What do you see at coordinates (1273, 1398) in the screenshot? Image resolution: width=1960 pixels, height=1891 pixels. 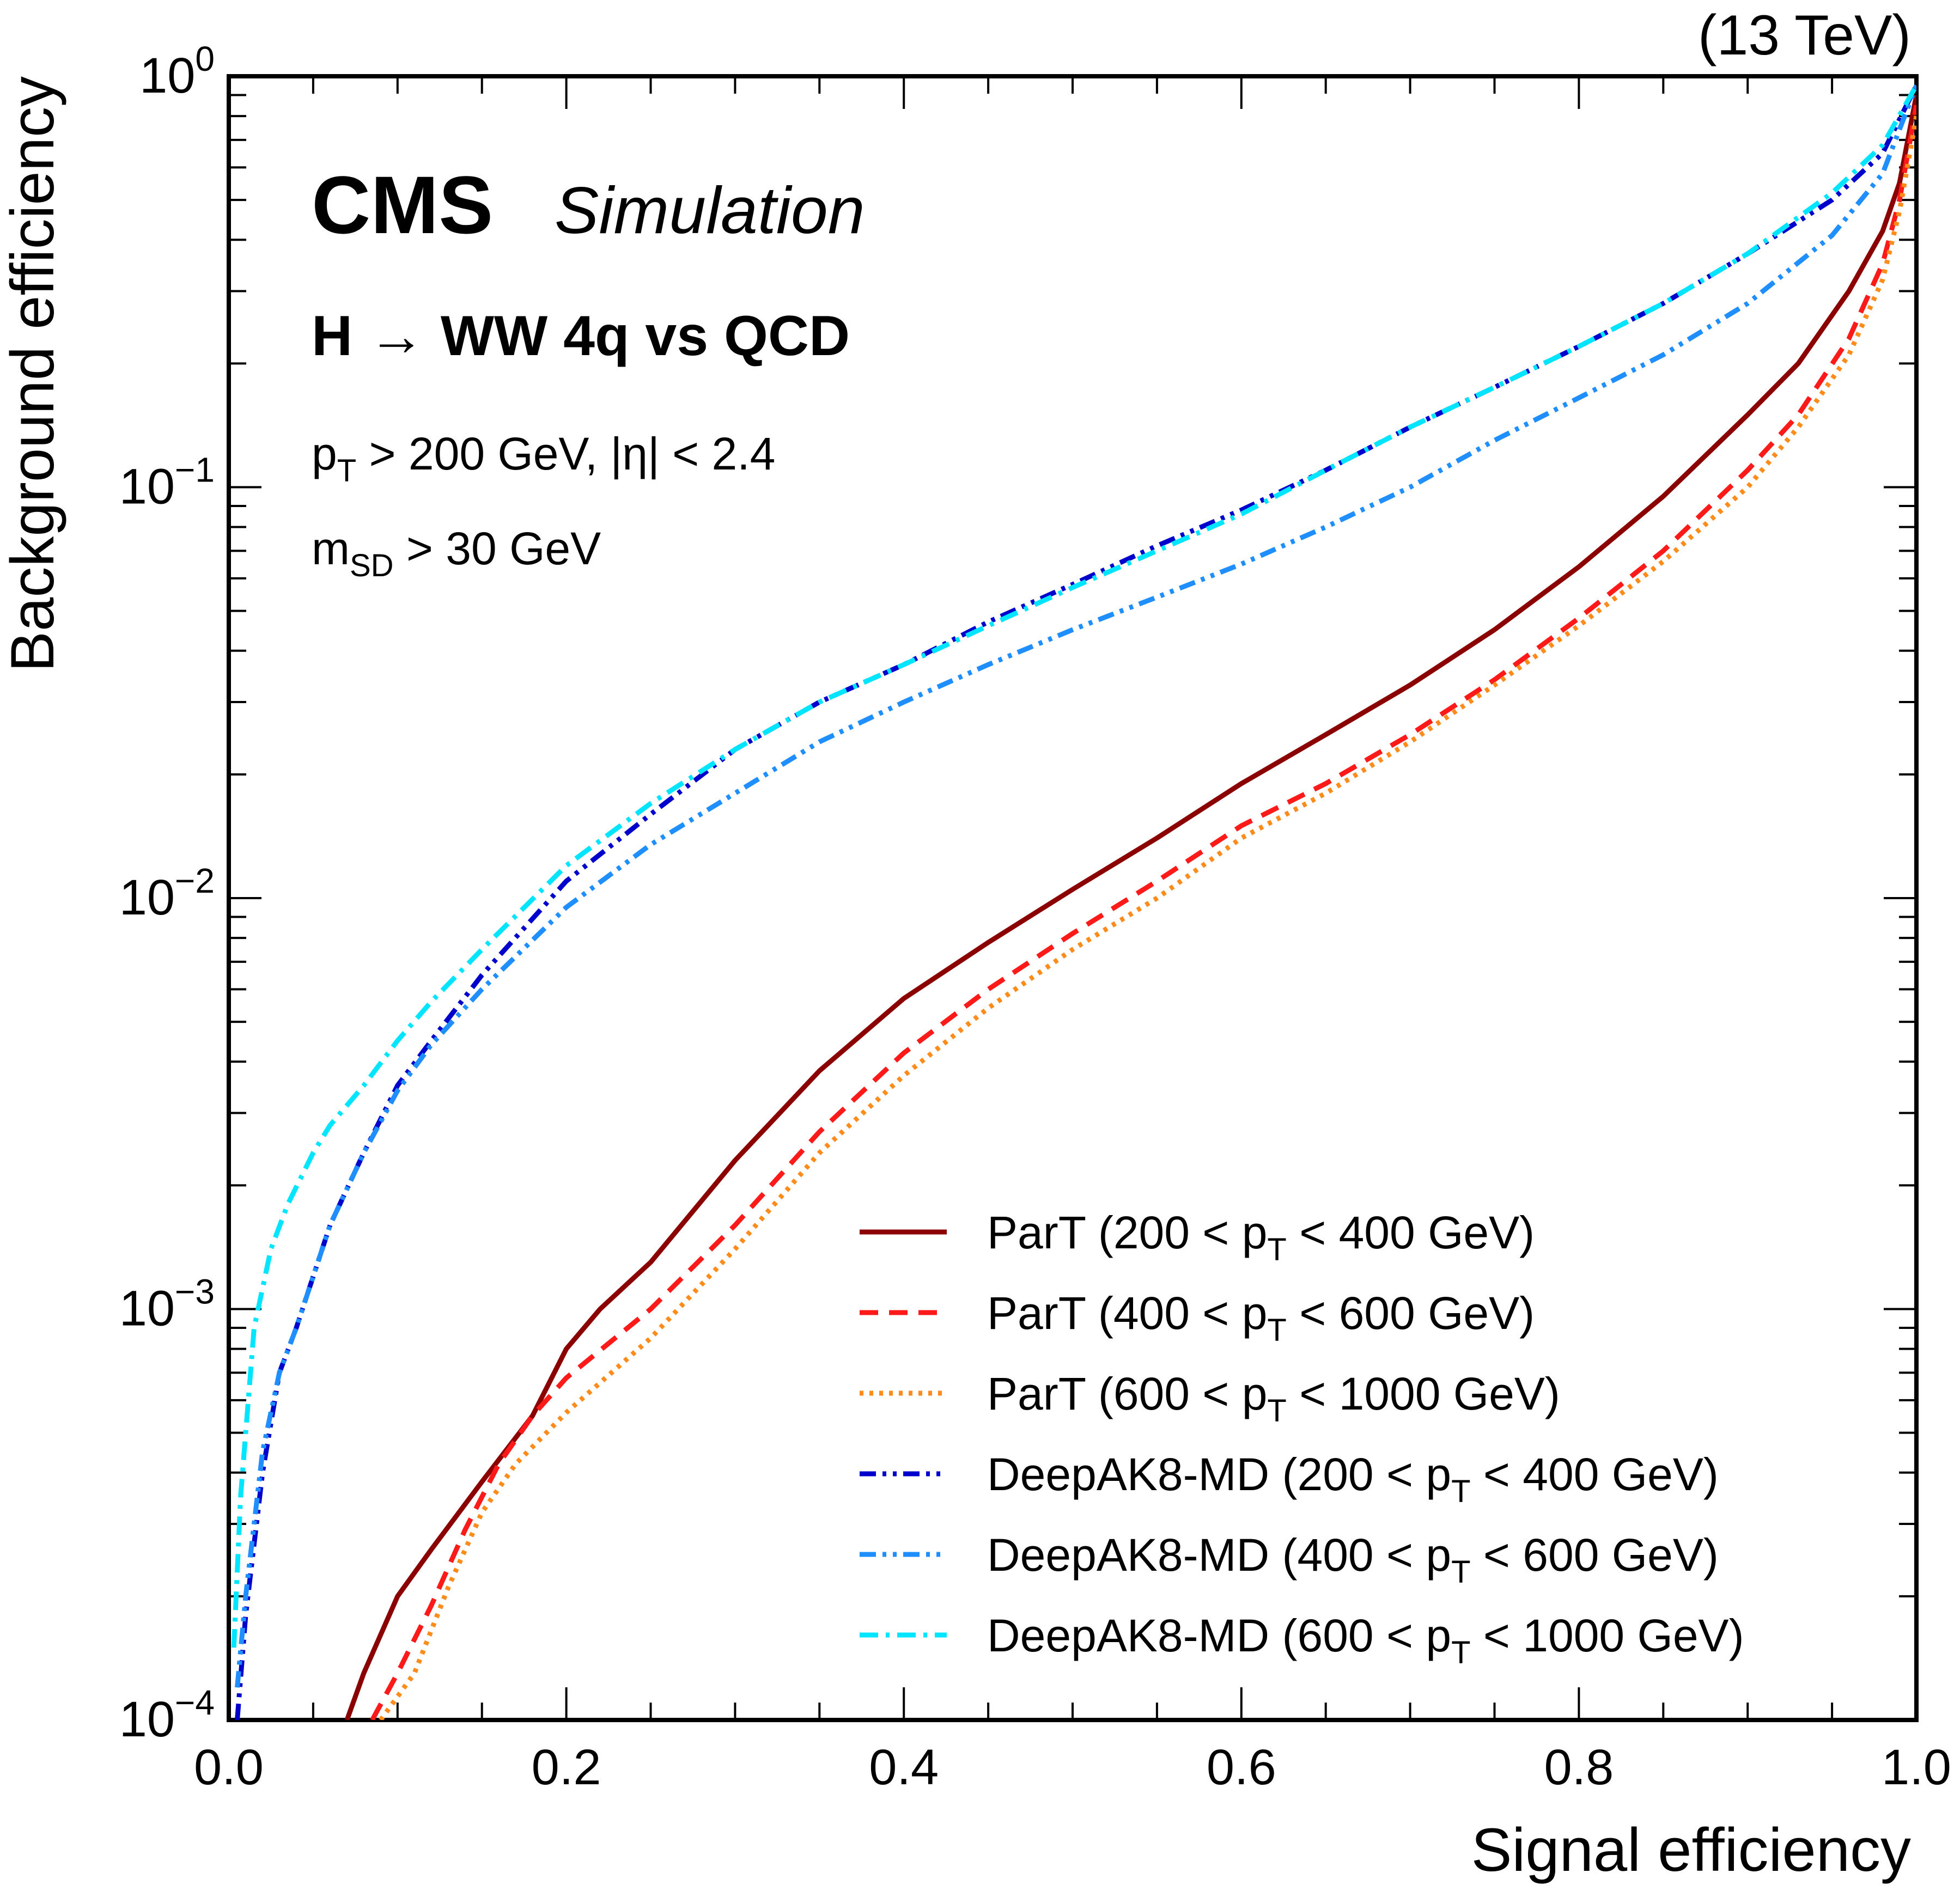 I see `legend-label-3: ParT (600 < pT < 1000 GeV)` at bounding box center [1273, 1398].